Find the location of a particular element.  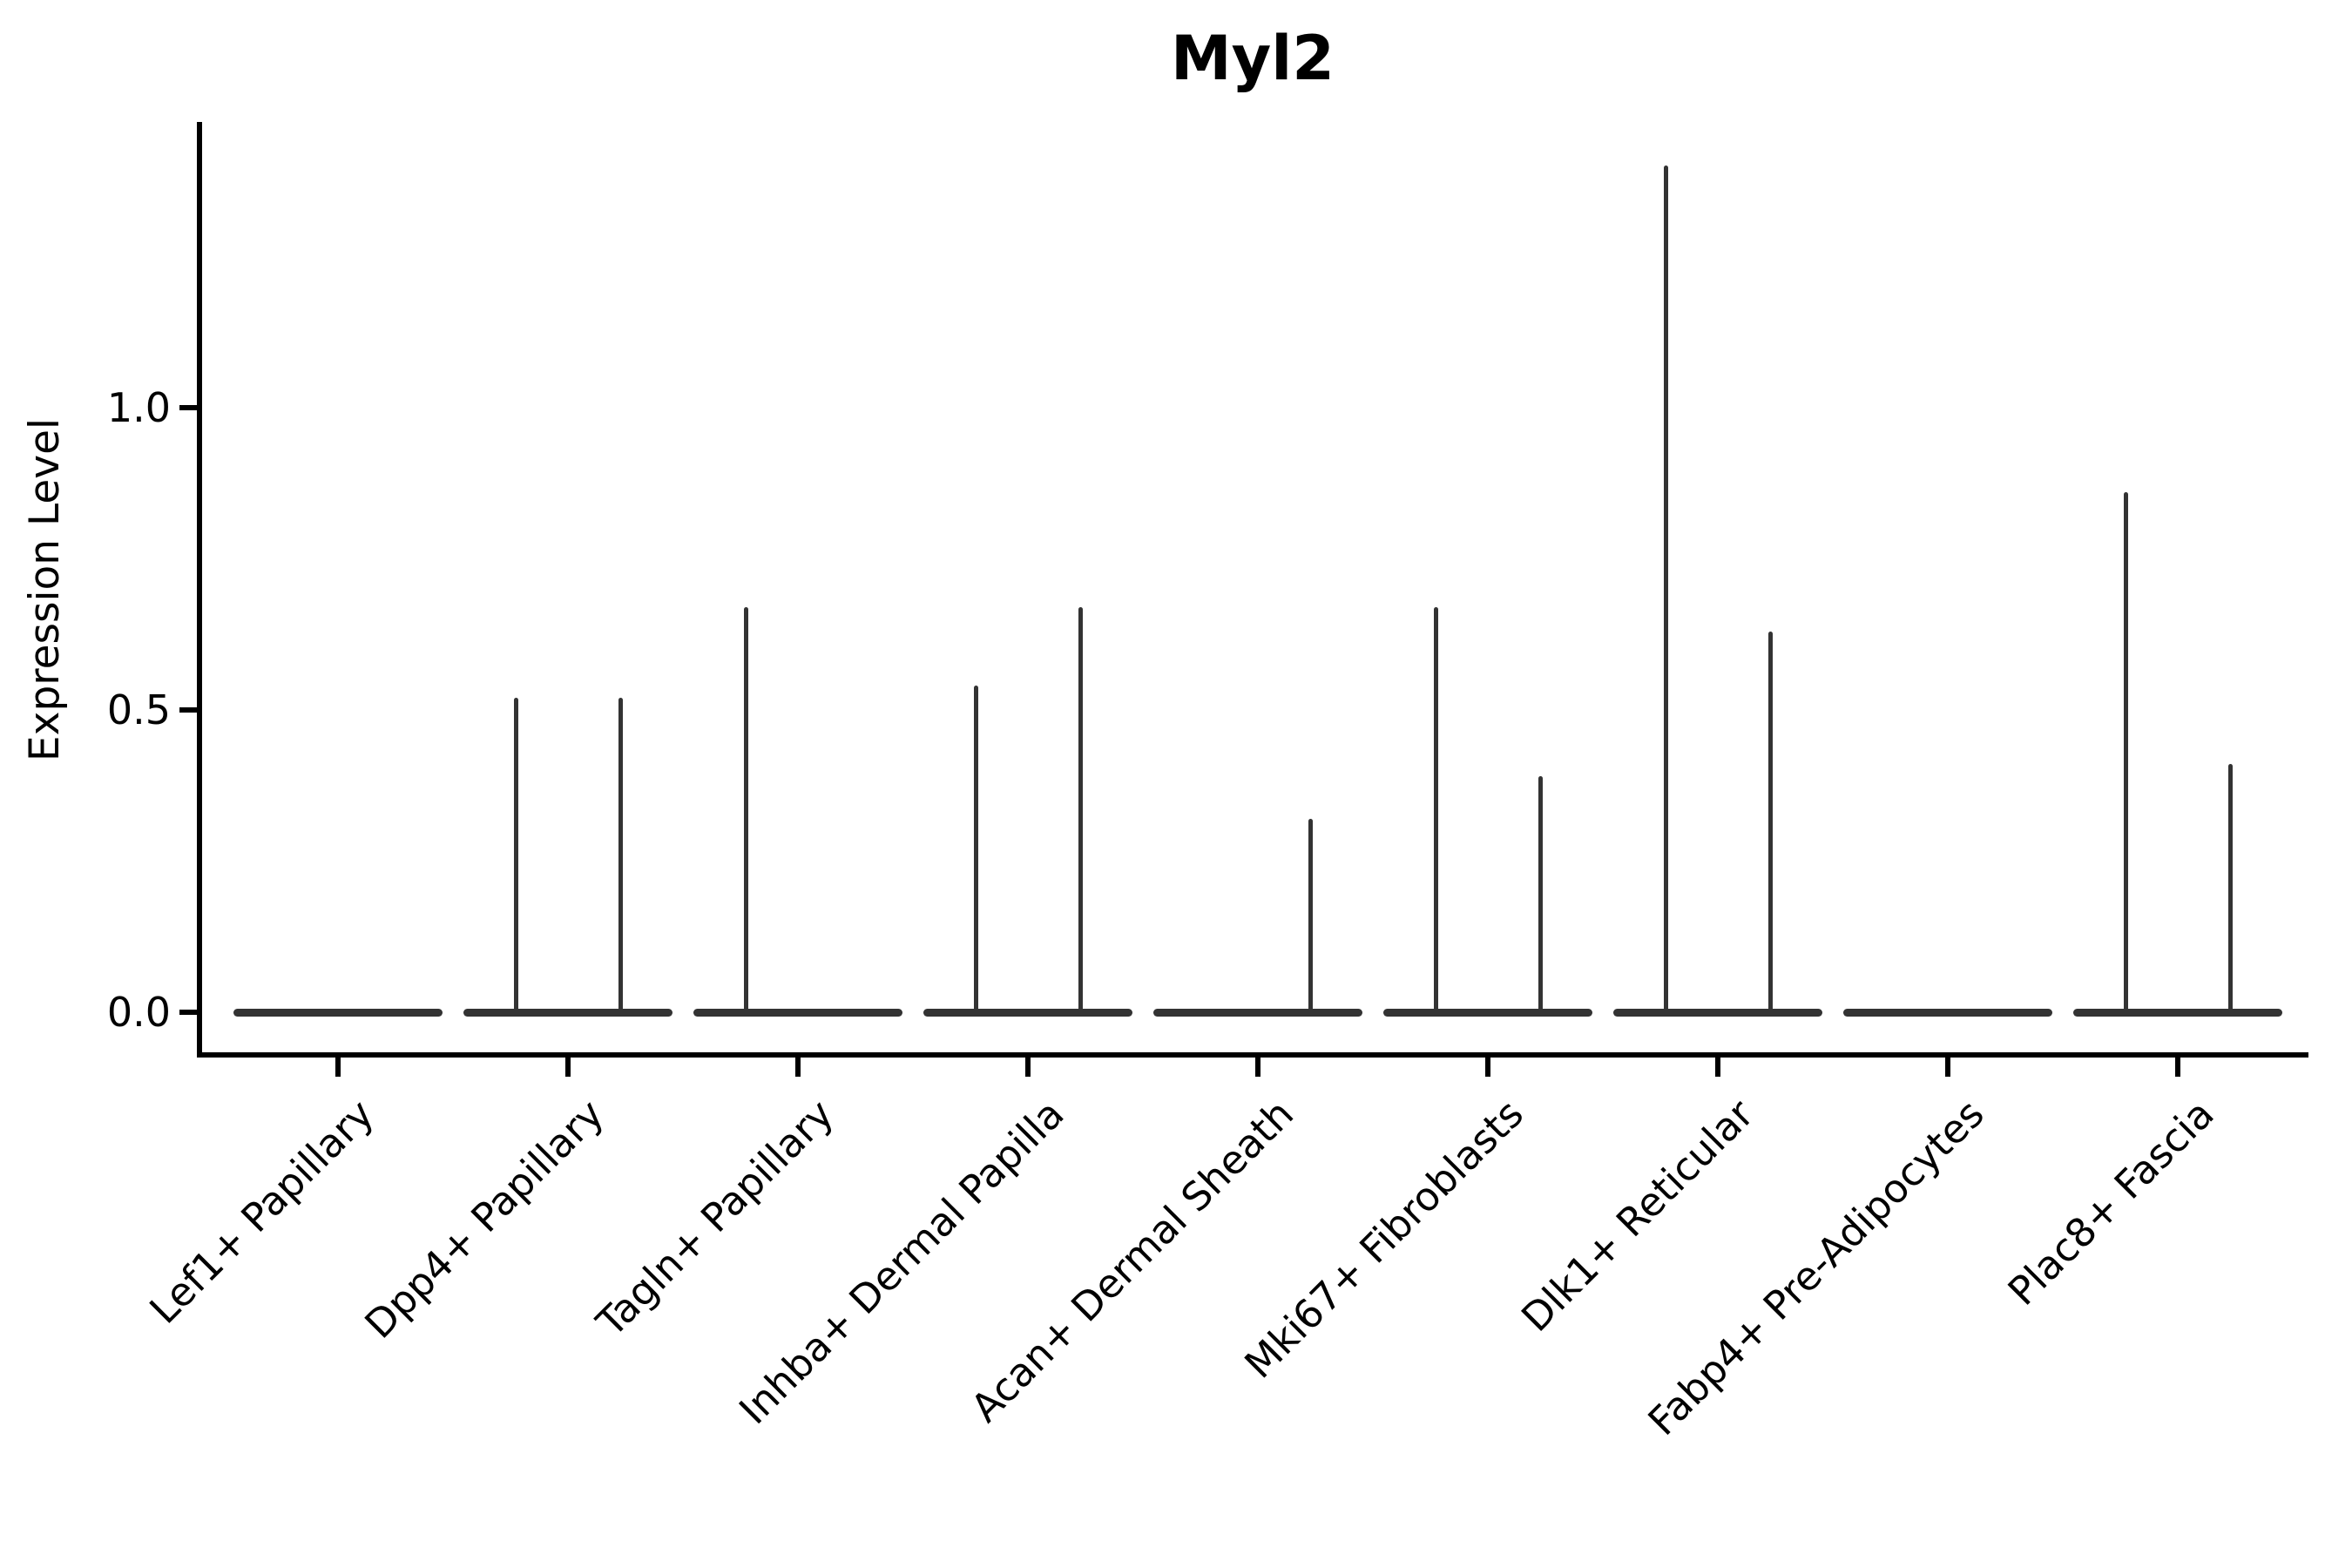

y-tick-label: 0.0 is located at coordinates (138, 1013).